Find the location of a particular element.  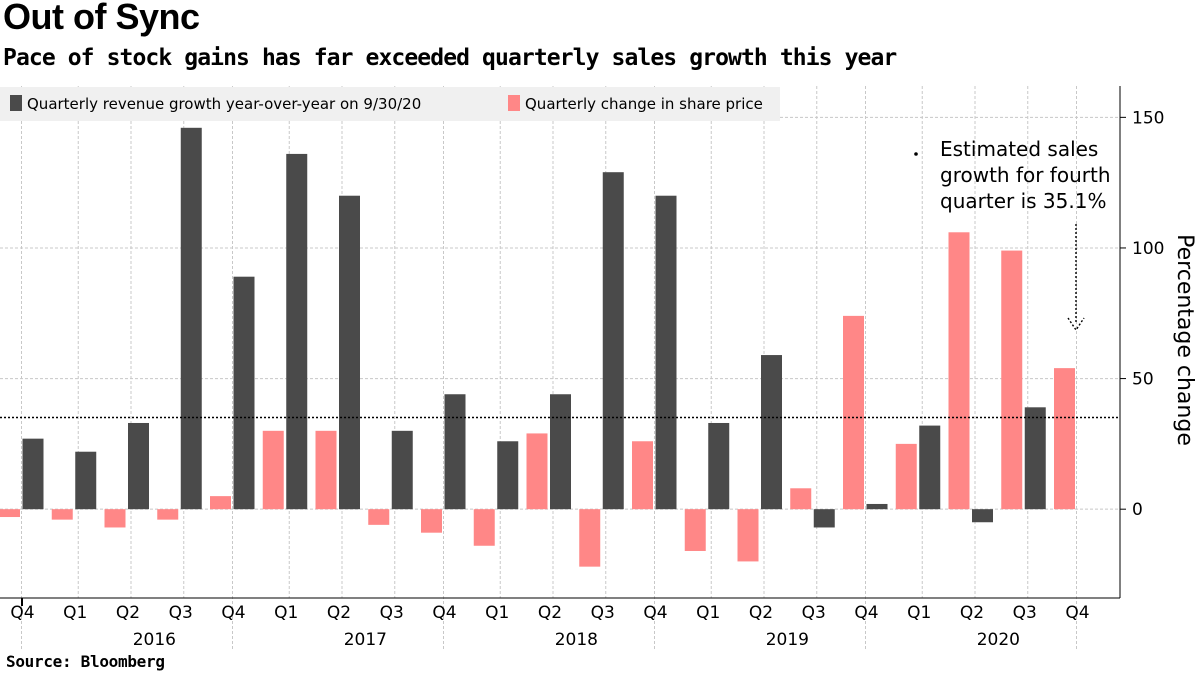

year-label: 2020 is located at coordinates (998, 640).